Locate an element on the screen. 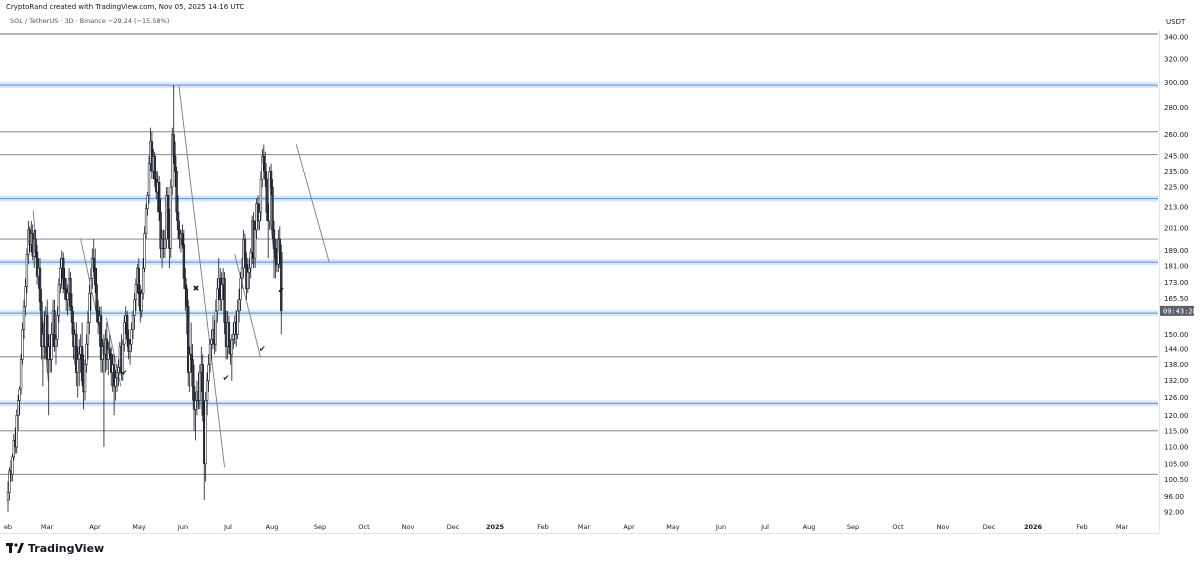 The image size is (1200, 563). time-tick-label: Jul is located at coordinates (227, 527).